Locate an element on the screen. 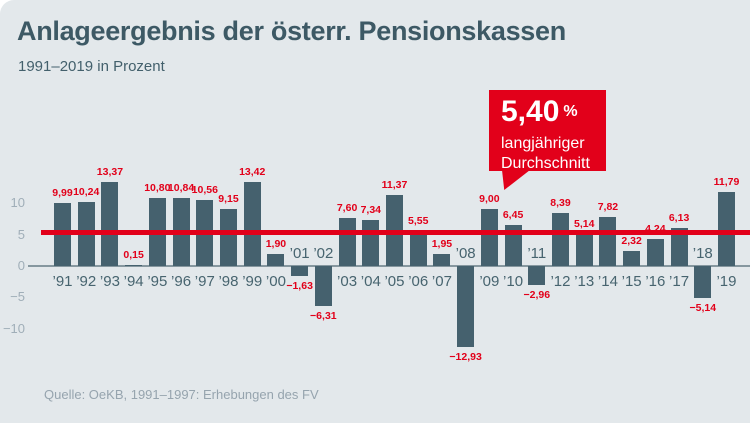  average-callout: 5,40% langjähriger Durchschnitt is located at coordinates (547, 140).